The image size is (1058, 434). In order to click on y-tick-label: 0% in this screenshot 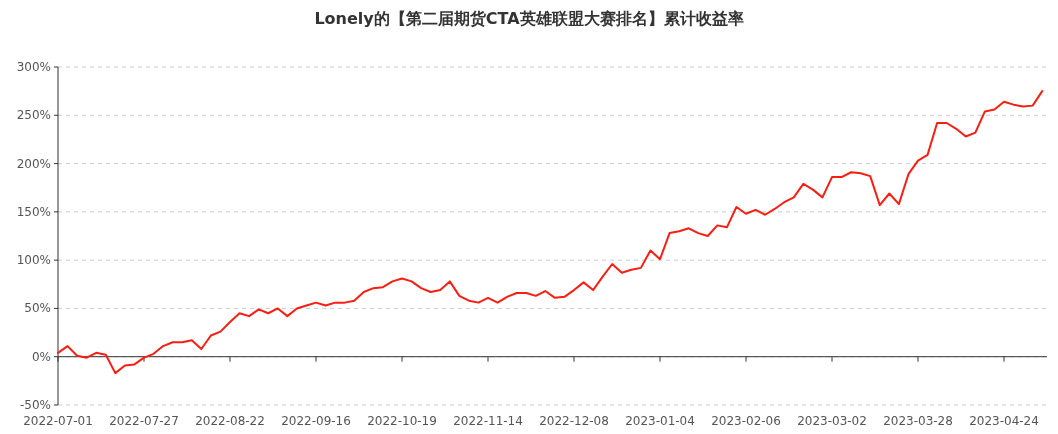, I will do `click(41, 356)`.